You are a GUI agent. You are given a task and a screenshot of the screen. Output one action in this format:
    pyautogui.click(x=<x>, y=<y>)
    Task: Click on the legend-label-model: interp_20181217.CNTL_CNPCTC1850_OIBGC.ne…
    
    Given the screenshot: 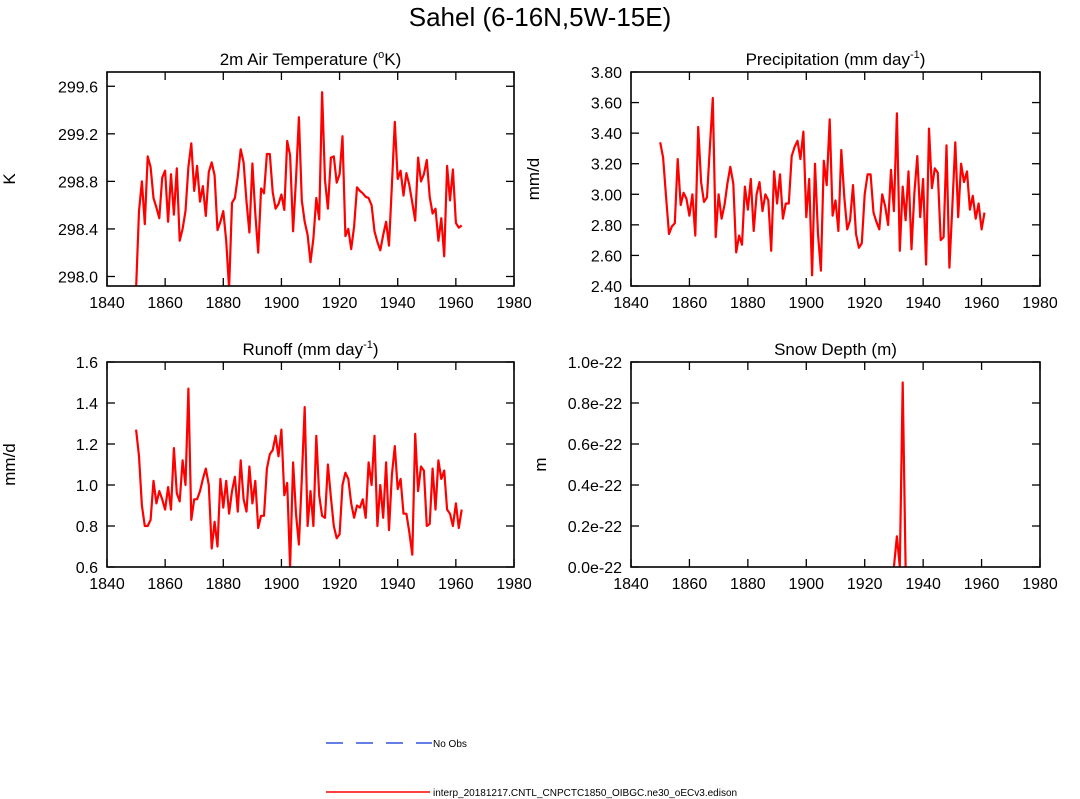 What is the action you would take?
    pyautogui.click(x=585, y=793)
    